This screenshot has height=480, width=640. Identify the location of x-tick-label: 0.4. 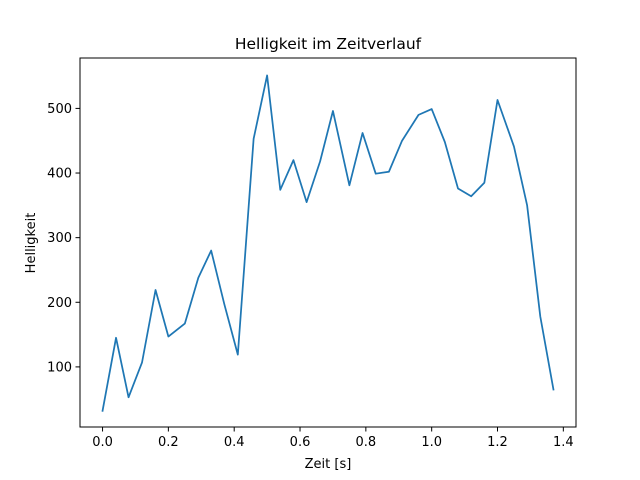
(234, 442).